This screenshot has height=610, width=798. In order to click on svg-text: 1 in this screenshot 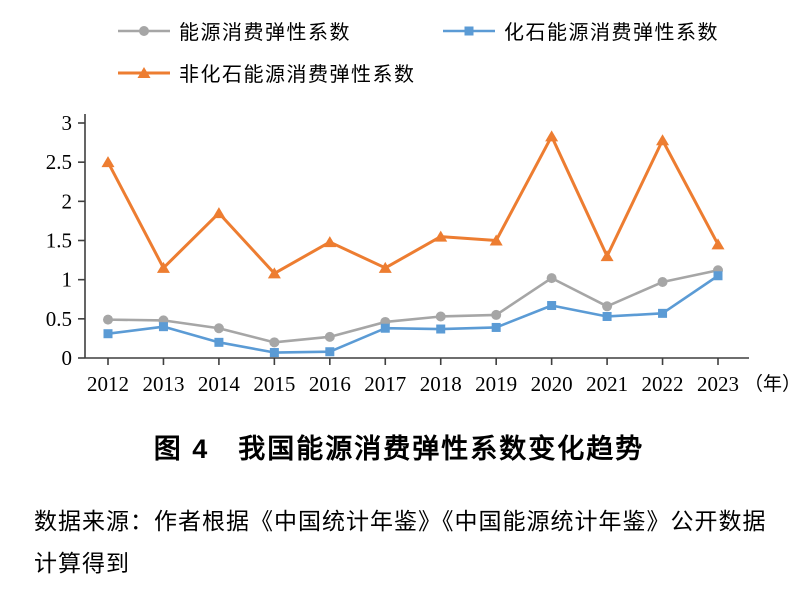, I will do `click(67, 280)`.